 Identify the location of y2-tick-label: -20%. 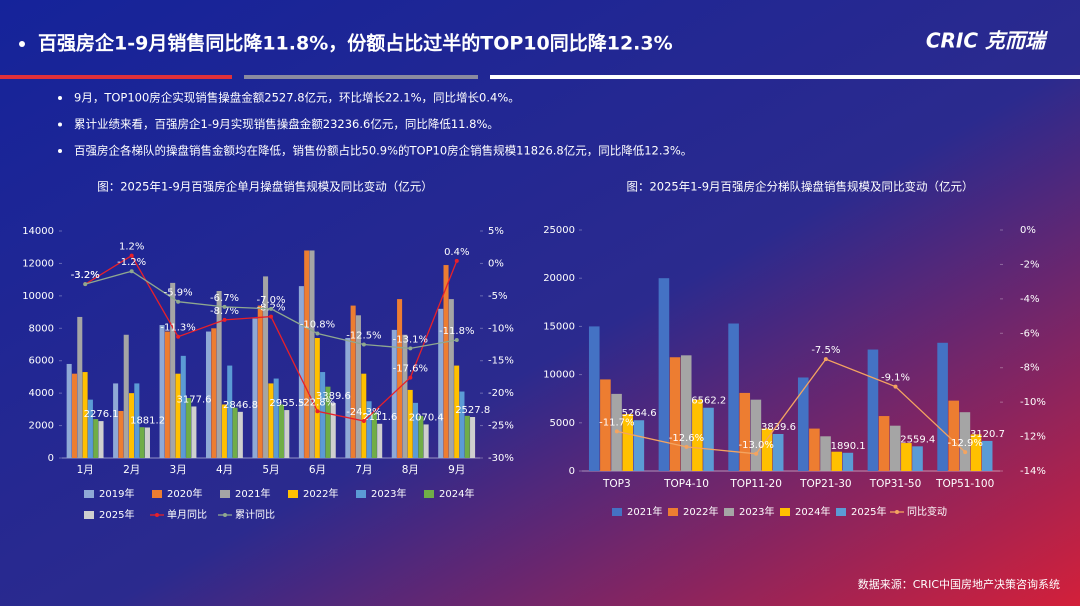
(501, 393).